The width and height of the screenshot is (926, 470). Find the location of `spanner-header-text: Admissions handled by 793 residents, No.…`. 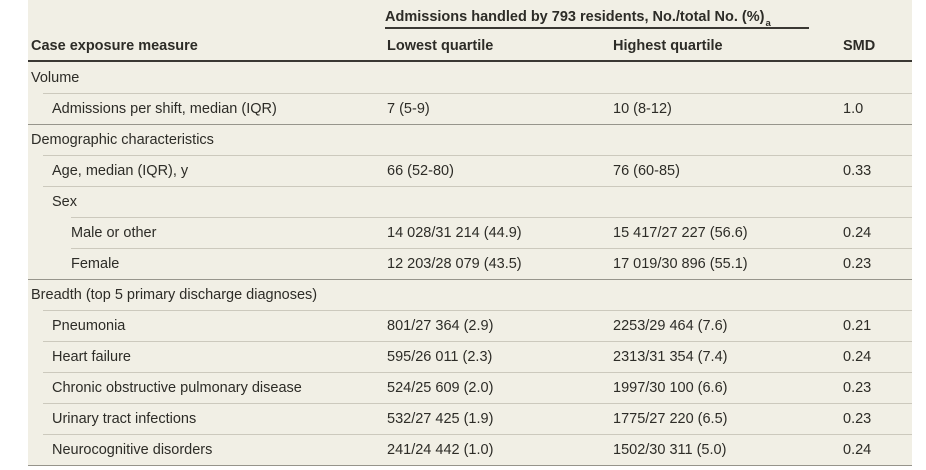

spanner-header-text: Admissions handled by 793 residents, No.… is located at coordinates (575, 16).